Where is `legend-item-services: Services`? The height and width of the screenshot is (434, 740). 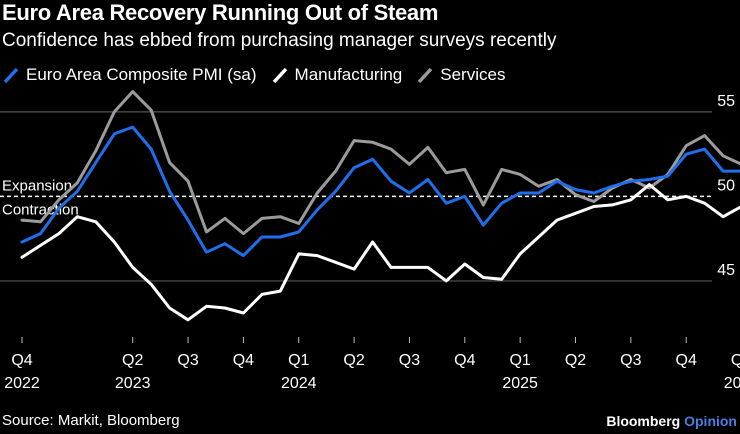 legend-item-services: Services is located at coordinates (460, 75).